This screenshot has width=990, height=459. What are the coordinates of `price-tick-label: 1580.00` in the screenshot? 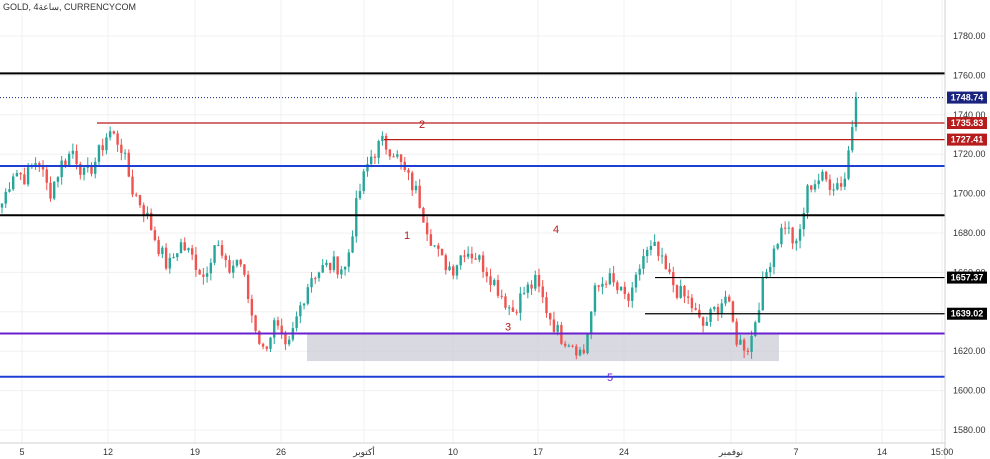 It's located at (969, 430).